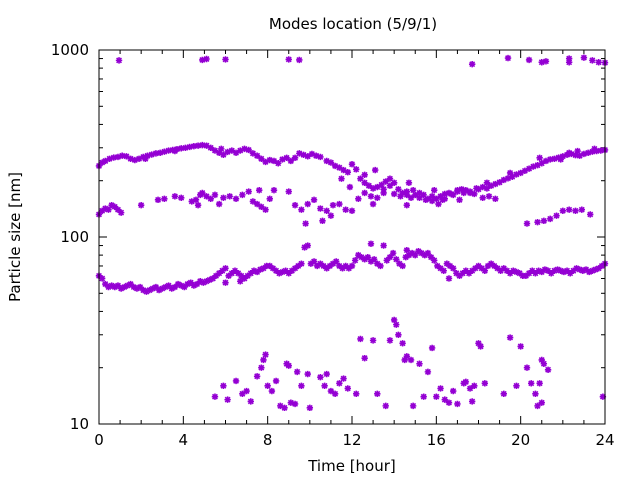 Image resolution: width=640 pixels, height=480 pixels. I want to click on x-tick-label: 8, so click(268, 440).